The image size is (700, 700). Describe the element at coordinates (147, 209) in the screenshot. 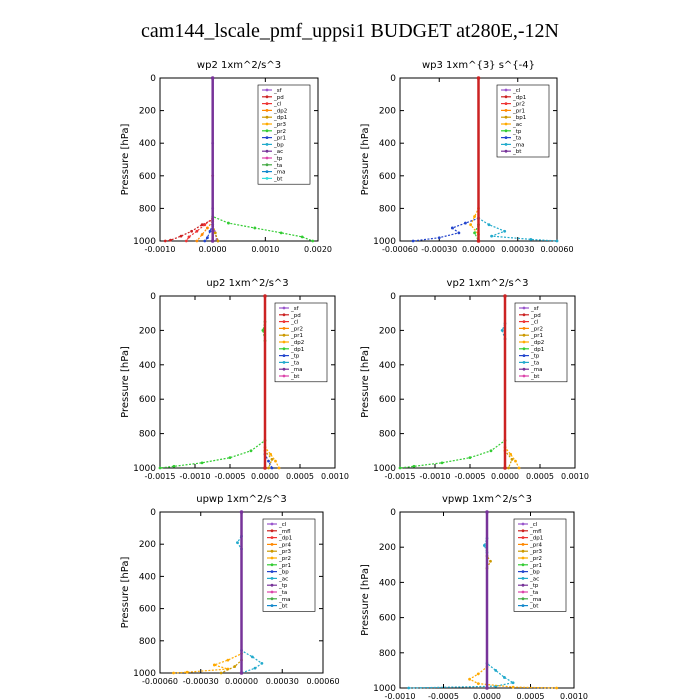

I see `y-tick-label: 800` at that location.